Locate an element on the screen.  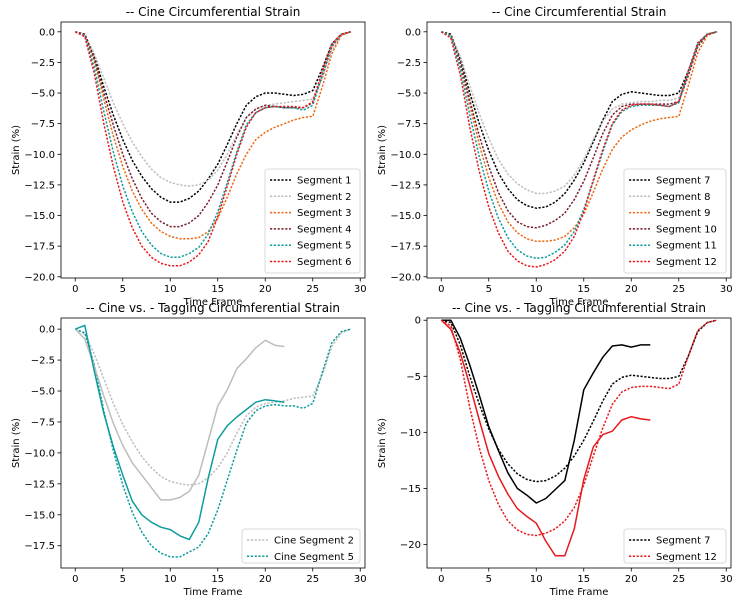
x-tick-label: 5 is located at coordinates (489, 579).